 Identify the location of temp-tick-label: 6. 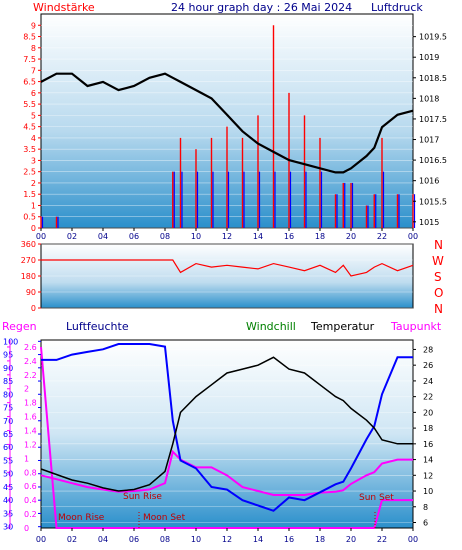
(425, 522).